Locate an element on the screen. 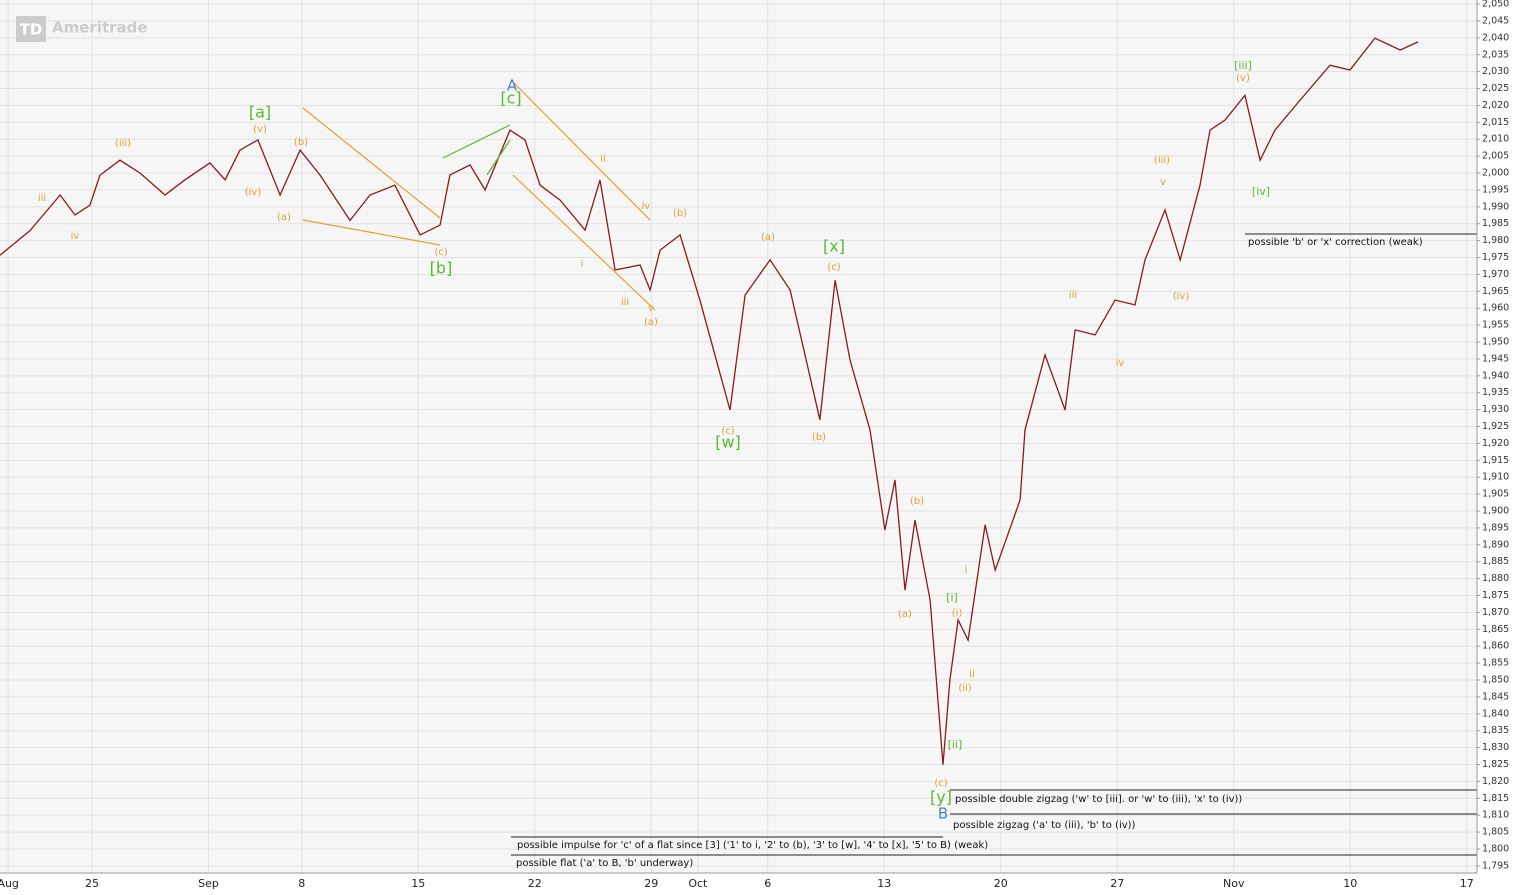 The width and height of the screenshot is (1530, 895). y-tick-label: 1,995 is located at coordinates (1495, 189).